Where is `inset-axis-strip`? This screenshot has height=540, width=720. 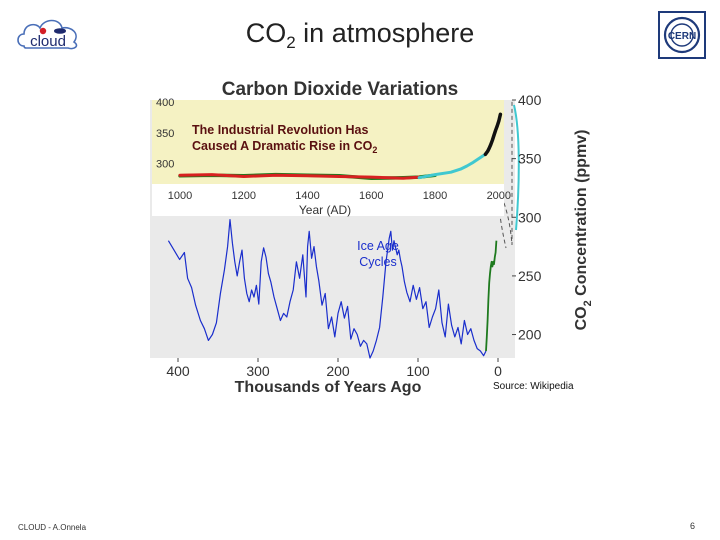 inset-axis-strip is located at coordinates (328, 200).